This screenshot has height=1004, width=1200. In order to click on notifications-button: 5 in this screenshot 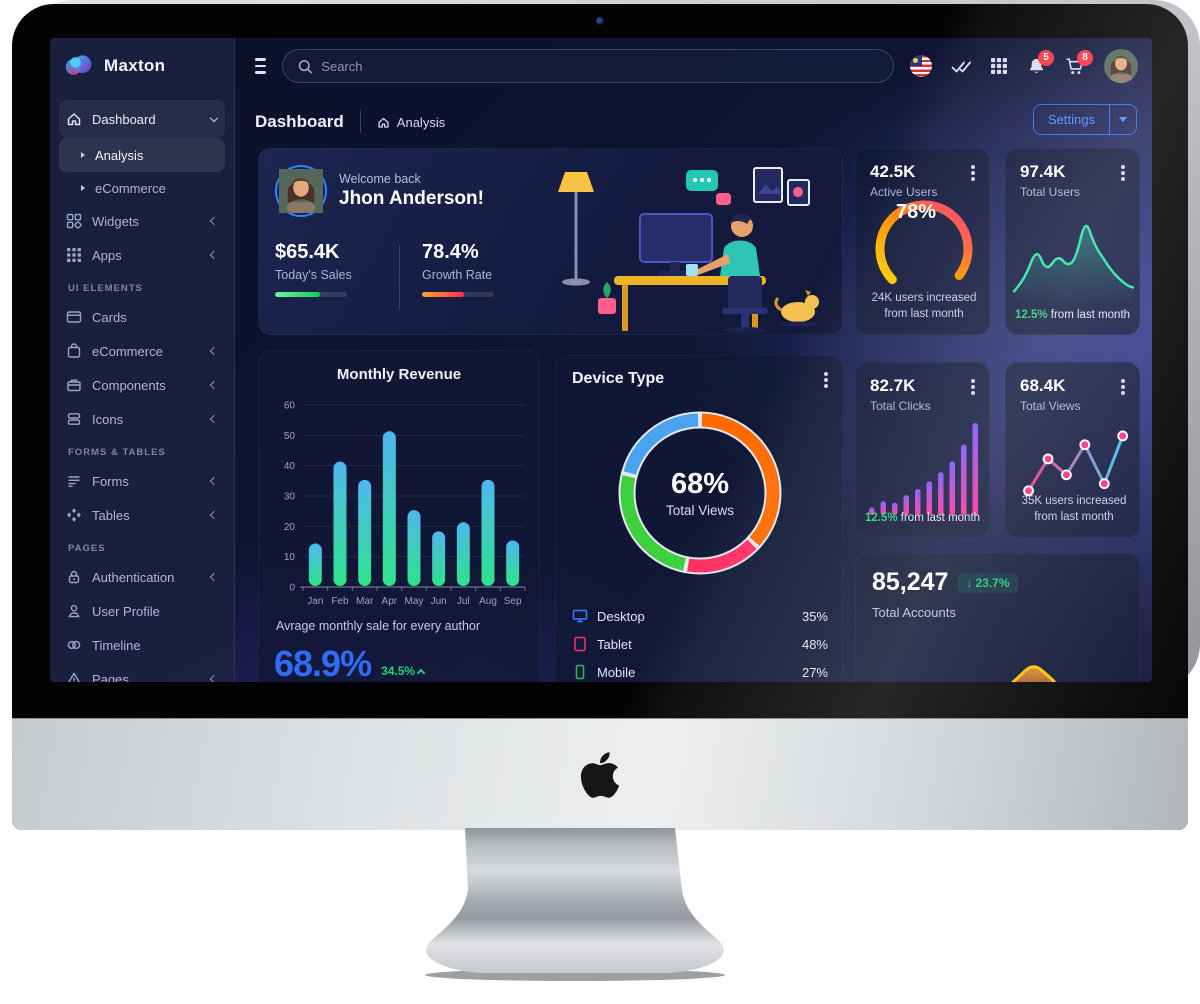, I will do `click(1040, 62)`.